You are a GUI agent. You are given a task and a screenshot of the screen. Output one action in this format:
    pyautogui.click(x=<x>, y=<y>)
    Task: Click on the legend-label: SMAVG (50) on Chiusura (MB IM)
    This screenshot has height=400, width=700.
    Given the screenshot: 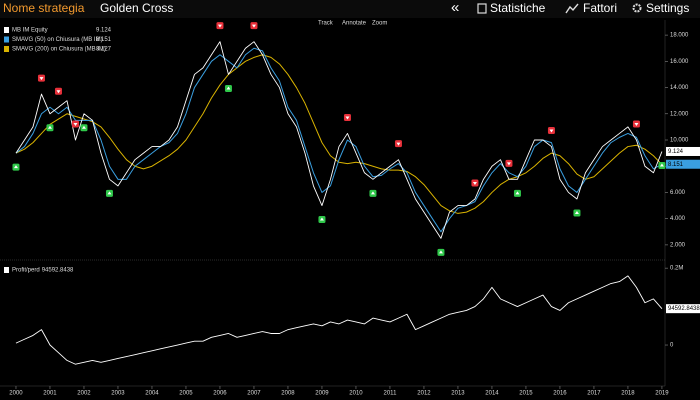 What is the action you would take?
    pyautogui.click(x=57, y=40)
    